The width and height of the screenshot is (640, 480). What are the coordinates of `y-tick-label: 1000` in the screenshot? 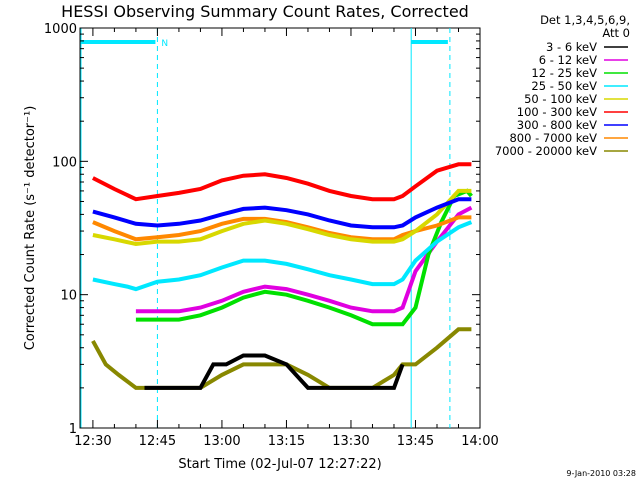 It's located at (60, 29).